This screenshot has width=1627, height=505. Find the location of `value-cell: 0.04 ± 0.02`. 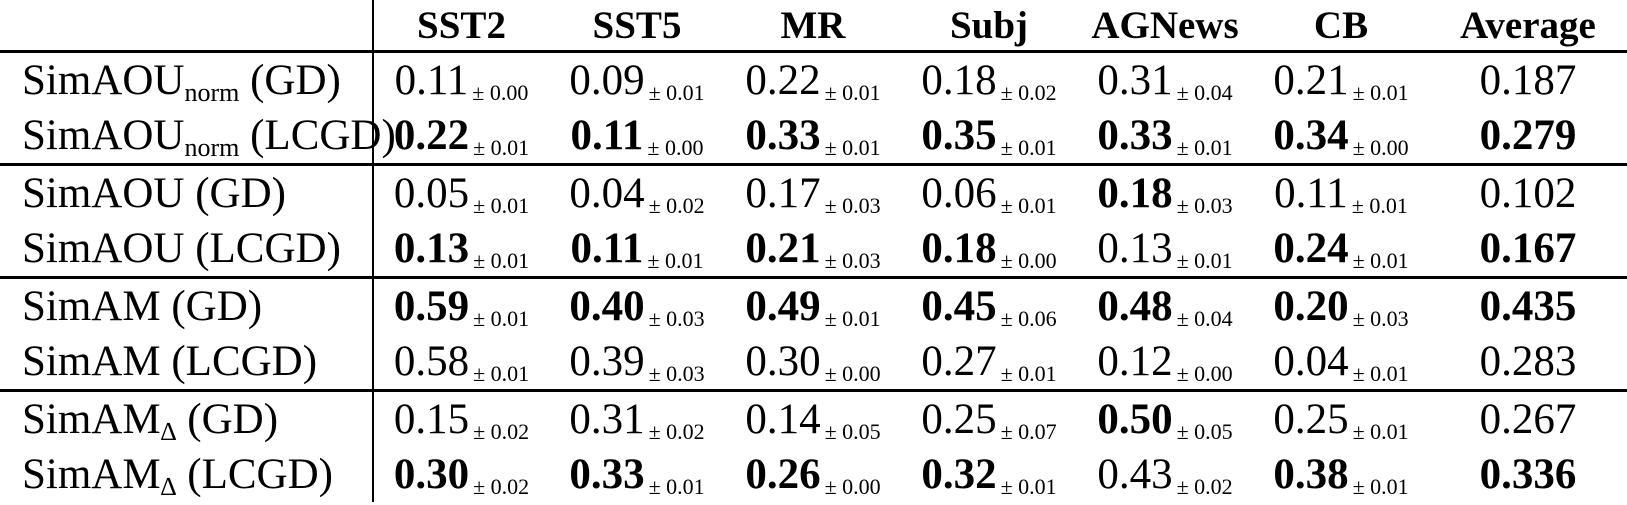

value-cell: 0.04 ± 0.02 is located at coordinates (637, 192).